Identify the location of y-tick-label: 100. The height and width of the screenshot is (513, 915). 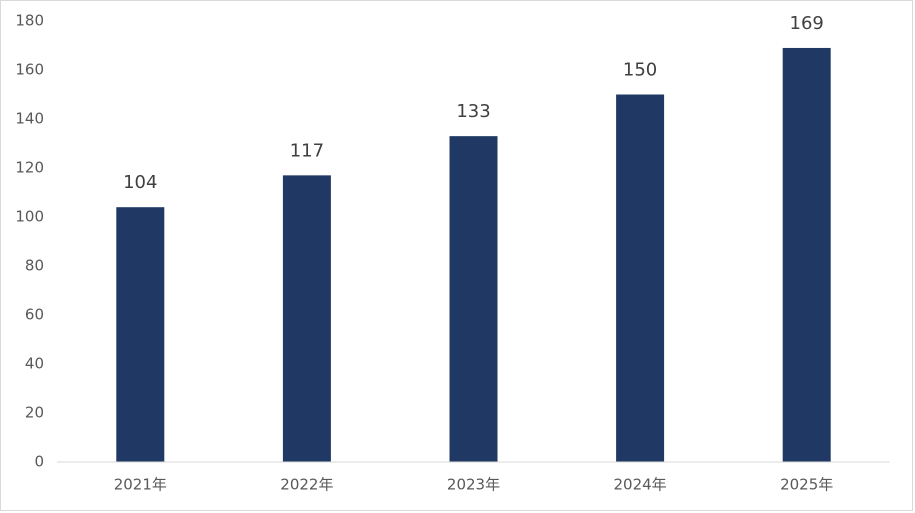
(29, 217).